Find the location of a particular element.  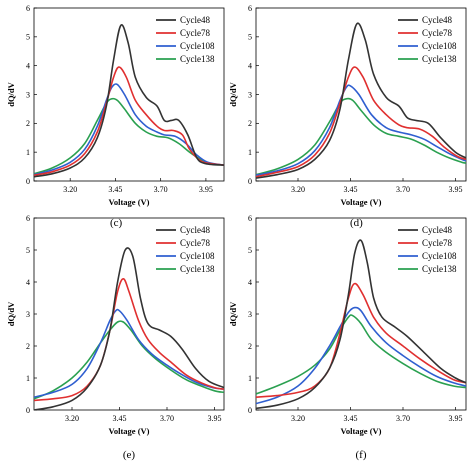

panel-label-c: (c) is located at coordinates (116, 223).